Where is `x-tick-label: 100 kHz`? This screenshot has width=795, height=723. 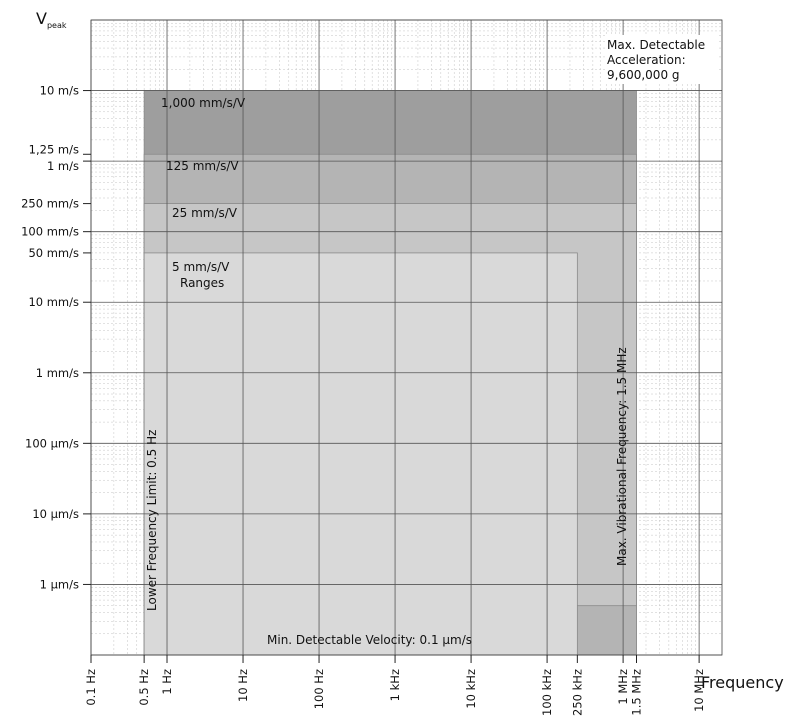
x-tick-label: 100 kHz is located at coordinates (547, 692).